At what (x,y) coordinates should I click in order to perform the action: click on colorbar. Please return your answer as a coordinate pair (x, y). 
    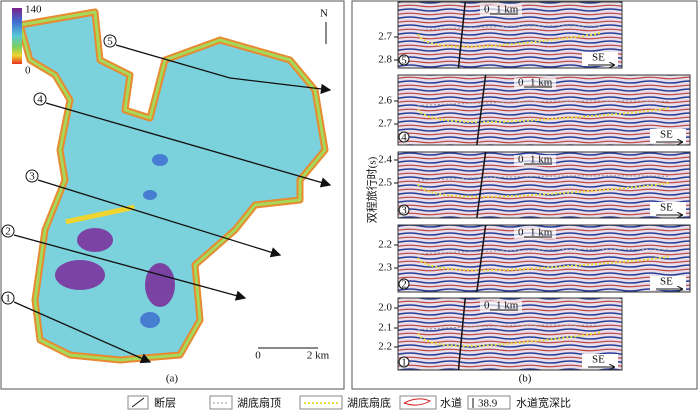
    Looking at the image, I should click on (17, 36).